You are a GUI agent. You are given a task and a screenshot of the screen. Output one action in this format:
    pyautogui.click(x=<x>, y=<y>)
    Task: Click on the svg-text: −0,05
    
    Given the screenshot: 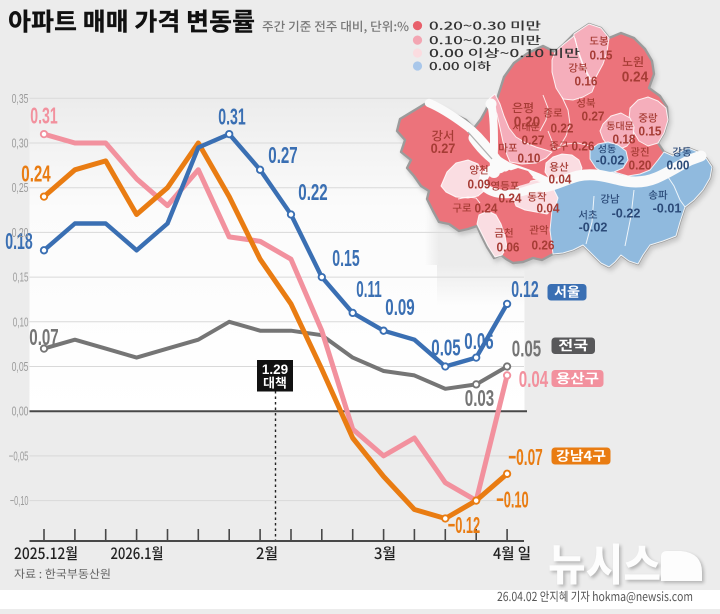 What is the action you would take?
    pyautogui.click(x=19, y=455)
    